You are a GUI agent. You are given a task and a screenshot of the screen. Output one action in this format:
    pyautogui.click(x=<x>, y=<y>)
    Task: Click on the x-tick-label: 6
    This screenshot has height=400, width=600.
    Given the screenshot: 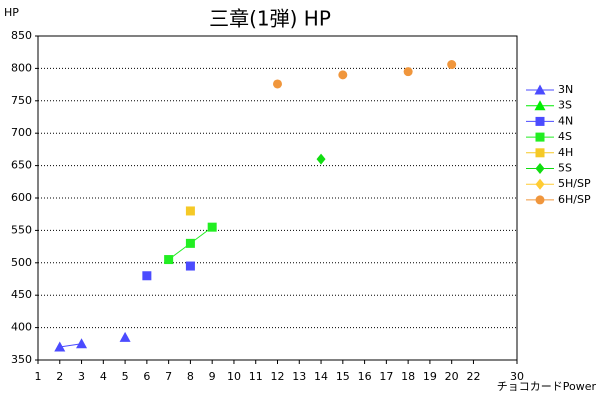 What is the action you would take?
    pyautogui.click(x=146, y=376)
    